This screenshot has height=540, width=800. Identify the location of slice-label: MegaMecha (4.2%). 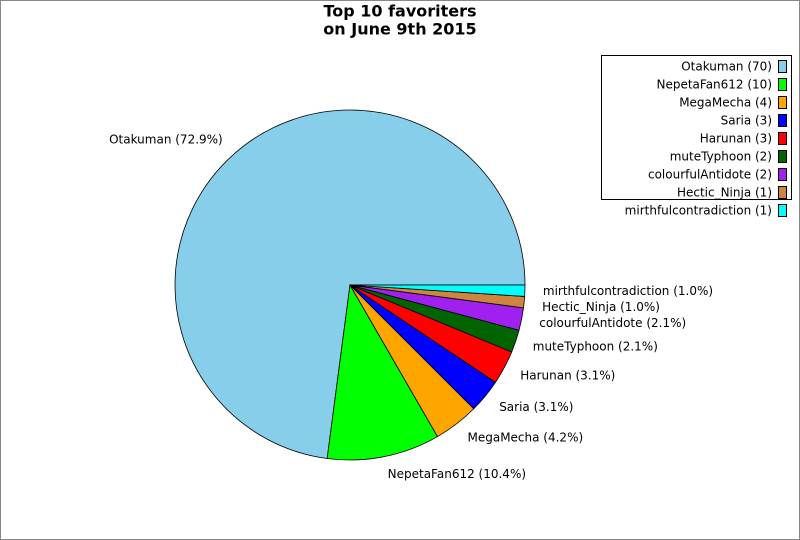
(525, 438).